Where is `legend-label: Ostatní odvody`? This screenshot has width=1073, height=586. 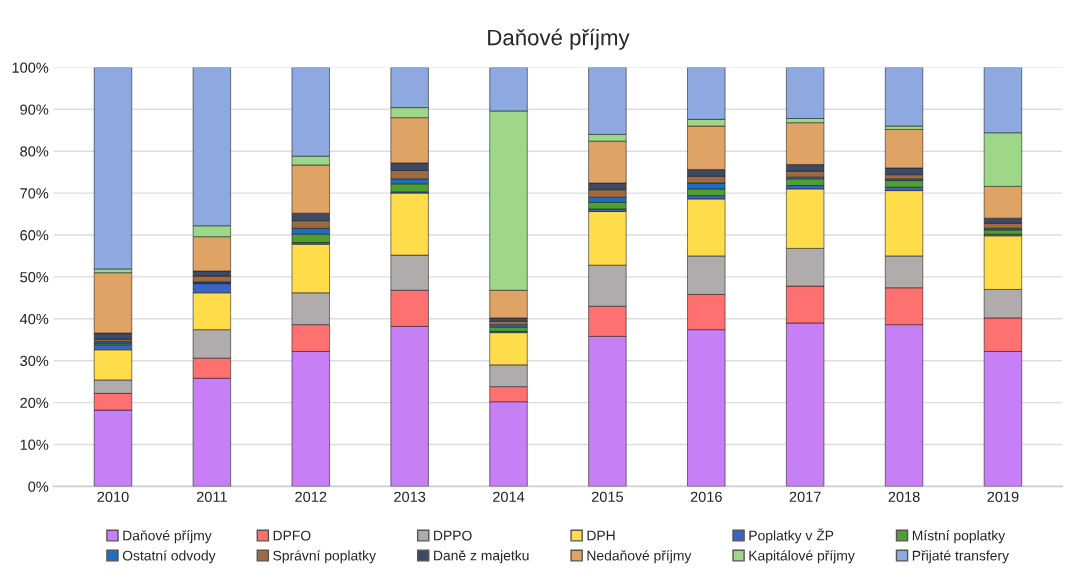 legend-label: Ostatní odvody is located at coordinates (169, 557).